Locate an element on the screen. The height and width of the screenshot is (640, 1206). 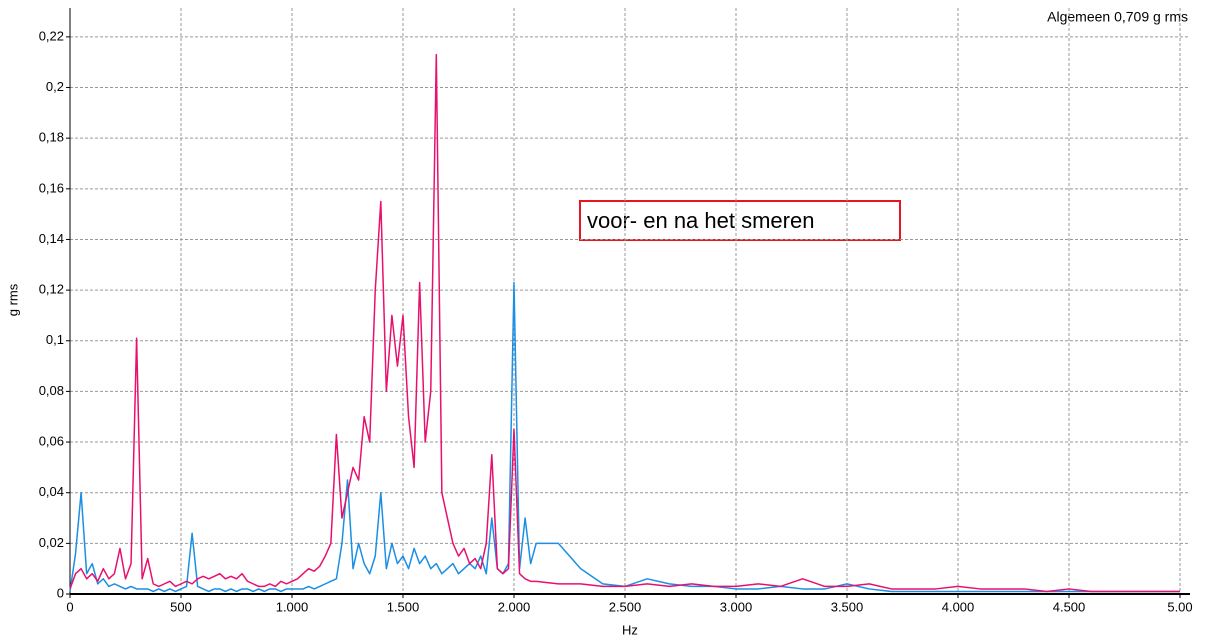
x-tick-label: 5.00 is located at coordinates (1179, 606).